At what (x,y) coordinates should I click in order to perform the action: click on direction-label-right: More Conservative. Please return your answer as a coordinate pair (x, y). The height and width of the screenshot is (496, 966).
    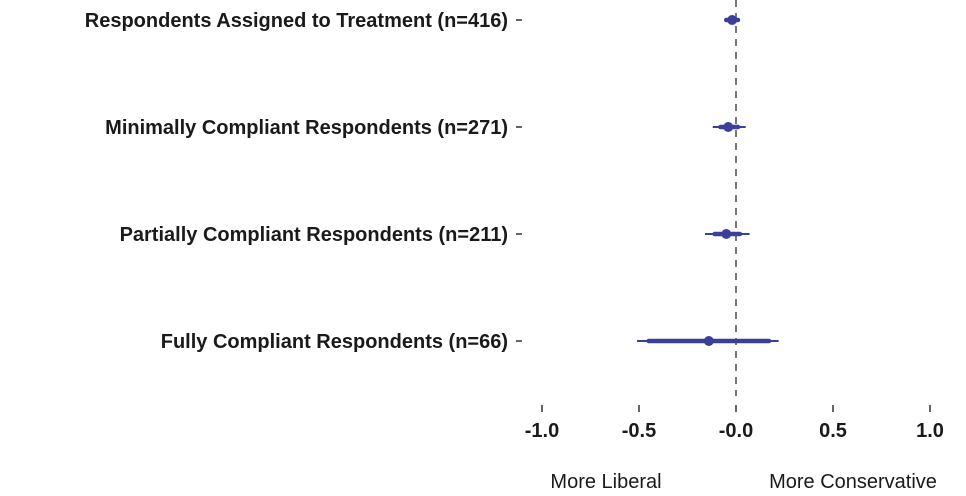
    Looking at the image, I should click on (853, 482).